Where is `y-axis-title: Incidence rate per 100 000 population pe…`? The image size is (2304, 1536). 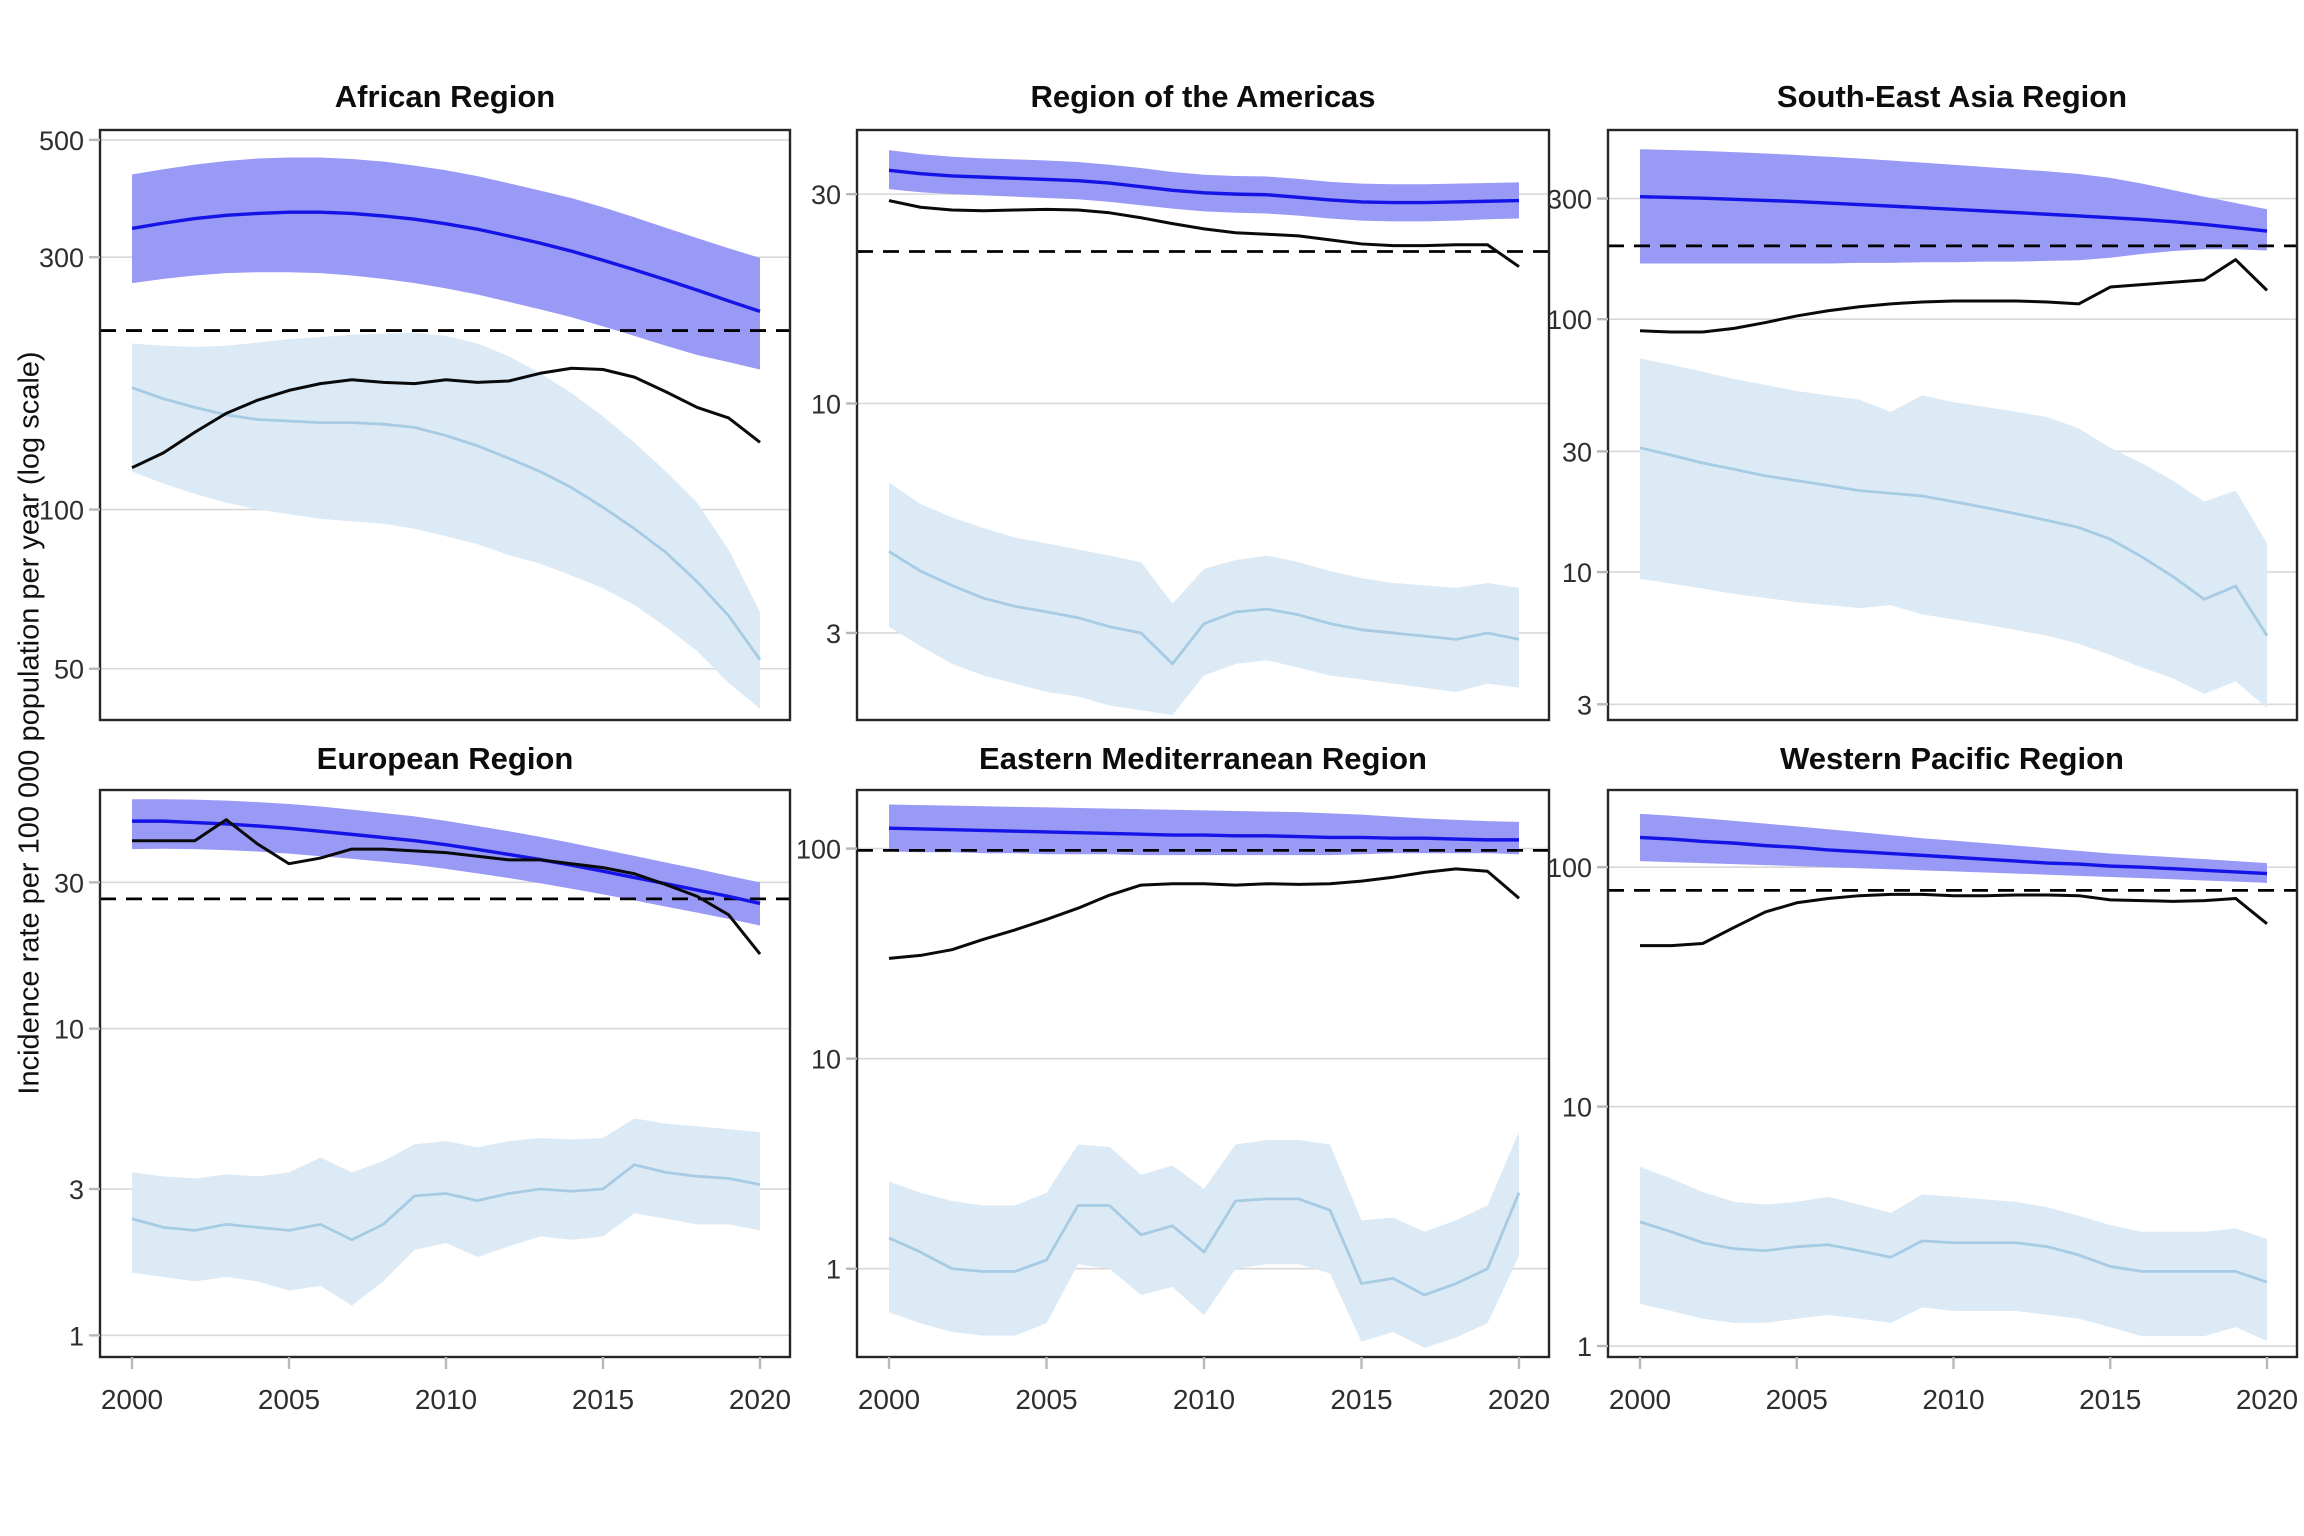
y-axis-title: Incidence rate per 100 000 population pe… is located at coordinates (29, 723).